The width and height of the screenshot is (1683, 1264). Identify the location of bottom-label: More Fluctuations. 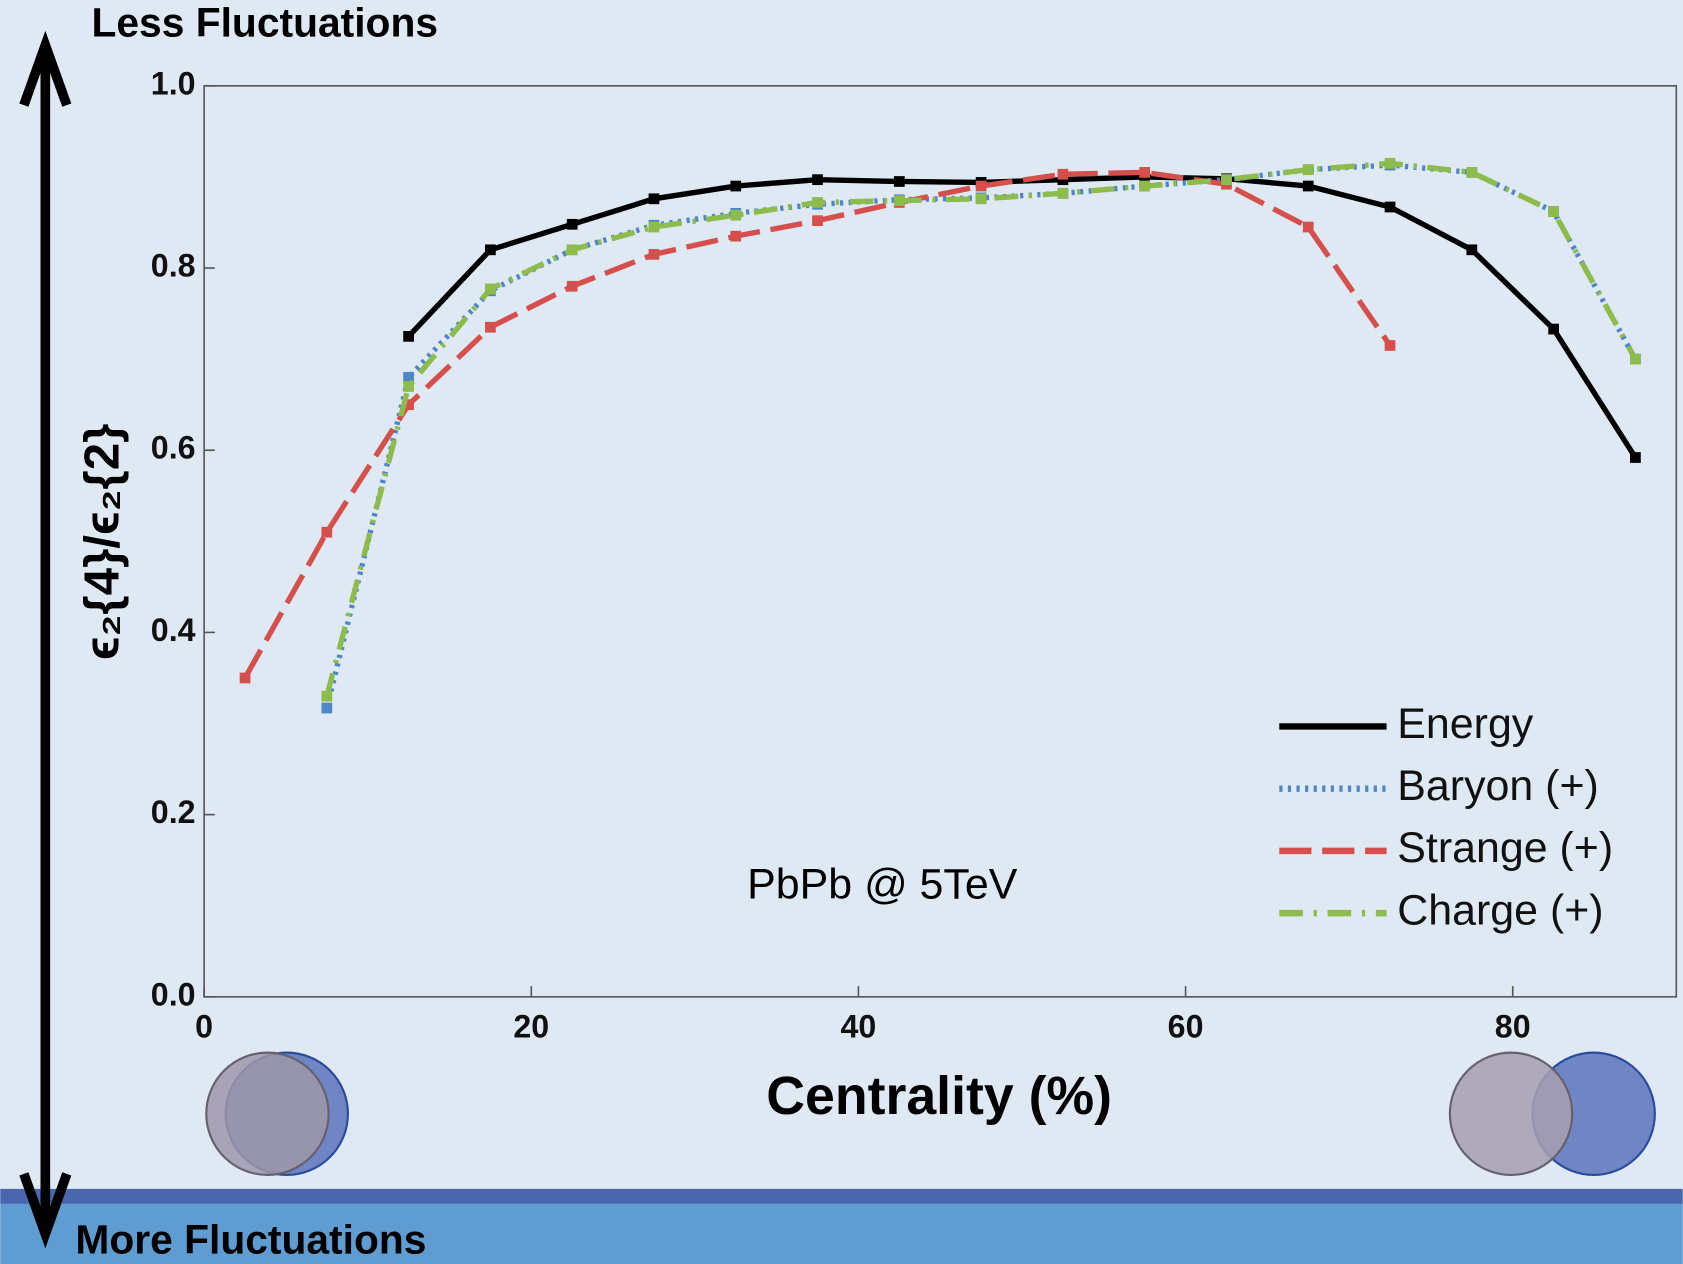
(250, 1239).